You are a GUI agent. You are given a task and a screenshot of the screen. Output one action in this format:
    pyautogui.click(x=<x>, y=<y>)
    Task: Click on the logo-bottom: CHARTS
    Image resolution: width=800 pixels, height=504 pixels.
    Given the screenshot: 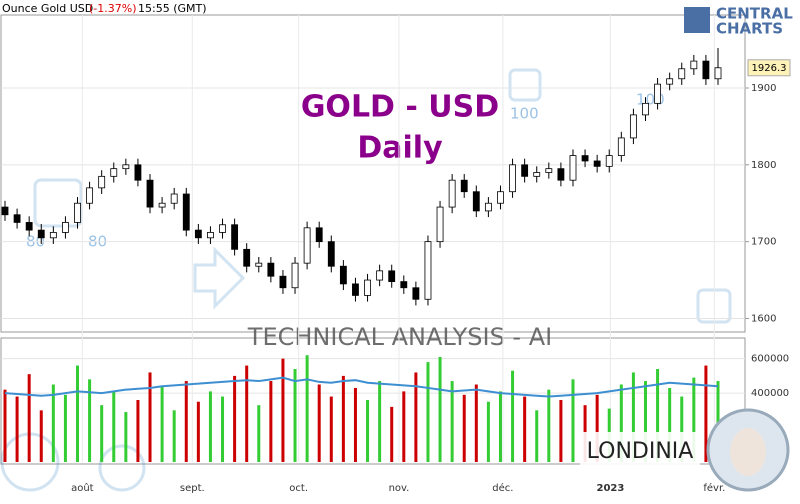 What is the action you would take?
    pyautogui.click(x=749, y=29)
    